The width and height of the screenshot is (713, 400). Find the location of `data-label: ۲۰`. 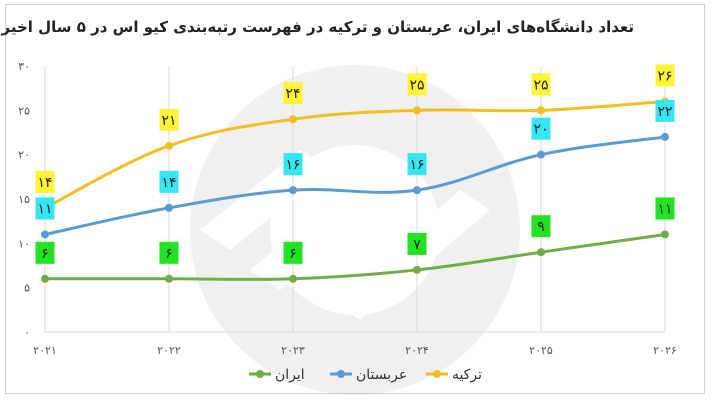

data-label: ۲۰ is located at coordinates (540, 130).